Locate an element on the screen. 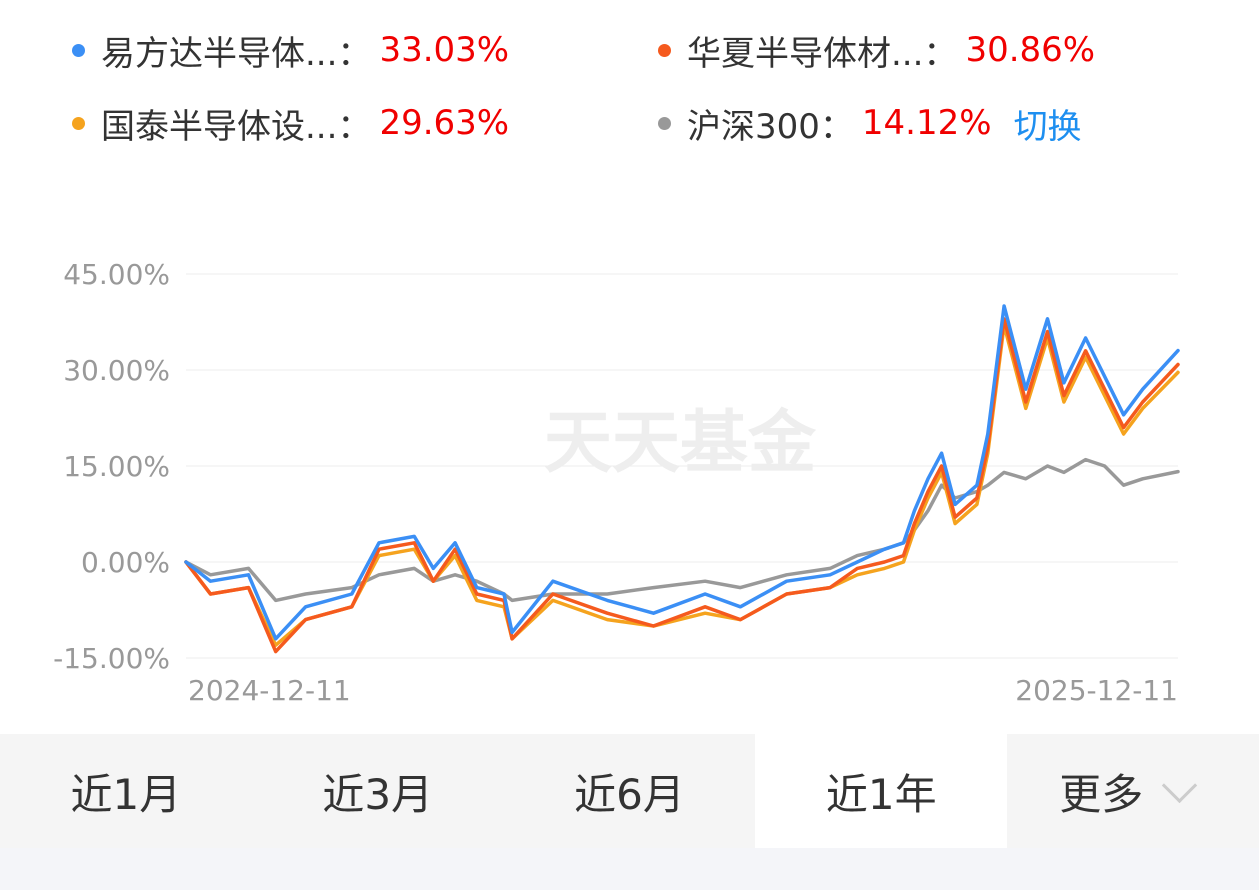 The width and height of the screenshot is (1259, 890). tab-label: 近3月 is located at coordinates (378, 794).